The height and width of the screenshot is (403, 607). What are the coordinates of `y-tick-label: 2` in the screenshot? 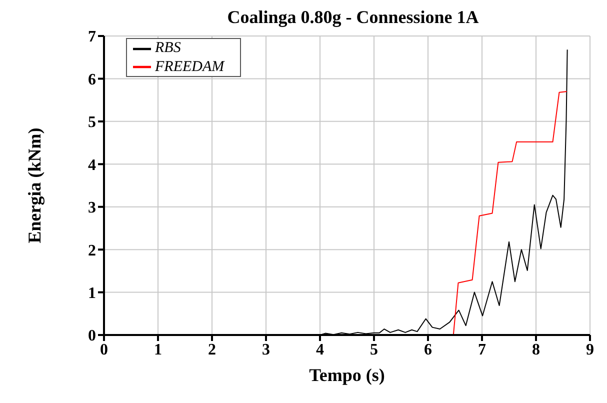 It's located at (92, 251).